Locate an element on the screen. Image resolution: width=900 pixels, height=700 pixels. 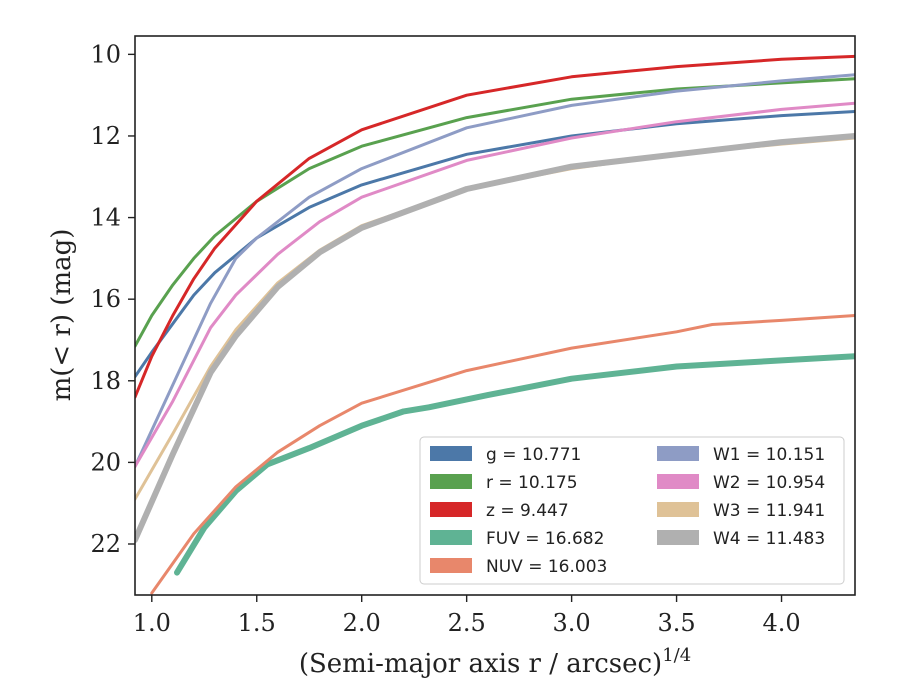
y-axis-ticks: 10 12 14 16 18 20 22 is located at coordinates (112, 299).